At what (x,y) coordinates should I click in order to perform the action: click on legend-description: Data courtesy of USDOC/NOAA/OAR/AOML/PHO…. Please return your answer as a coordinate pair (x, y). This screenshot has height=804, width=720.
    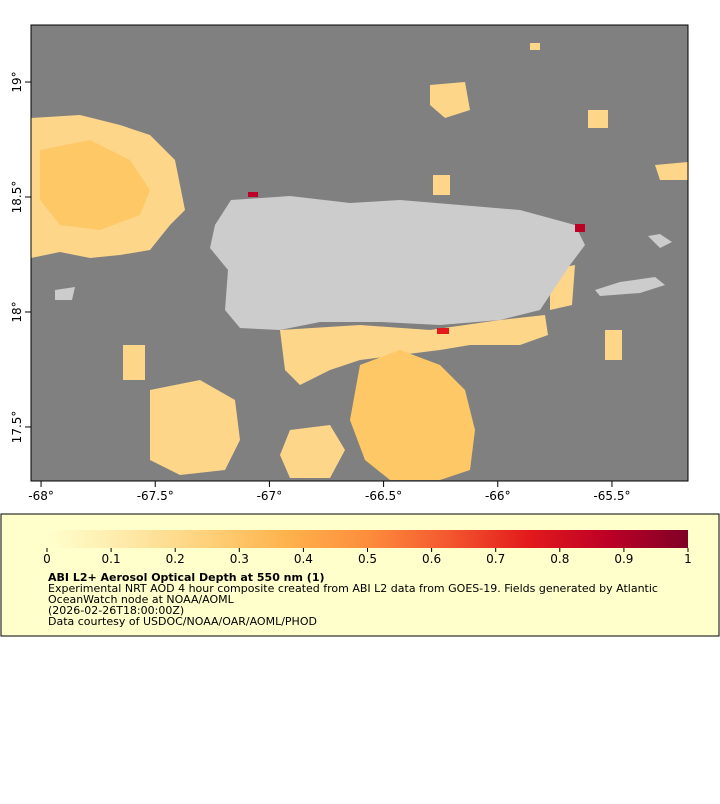
    Looking at the image, I should click on (182, 621).